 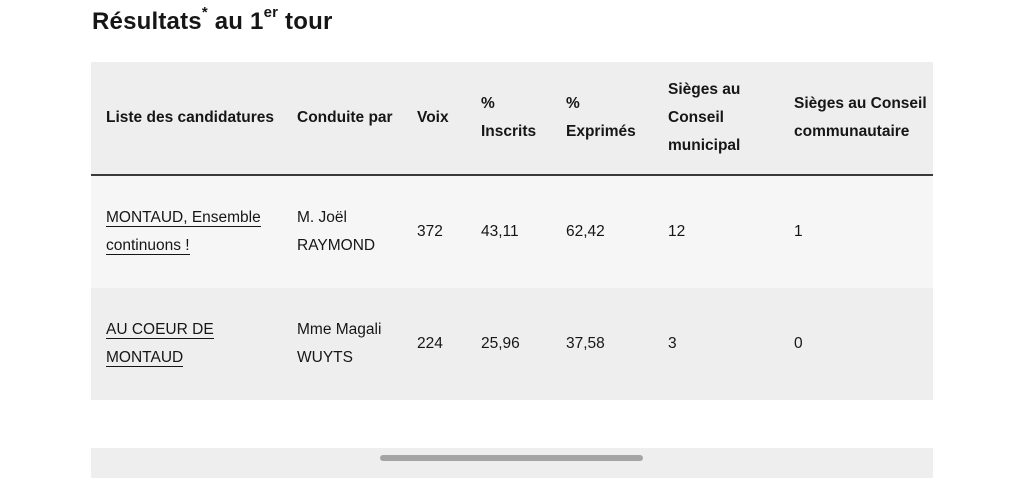 What do you see at coordinates (856, 231) in the screenshot?
I see `cell-sieges-communautaire: 1` at bounding box center [856, 231].